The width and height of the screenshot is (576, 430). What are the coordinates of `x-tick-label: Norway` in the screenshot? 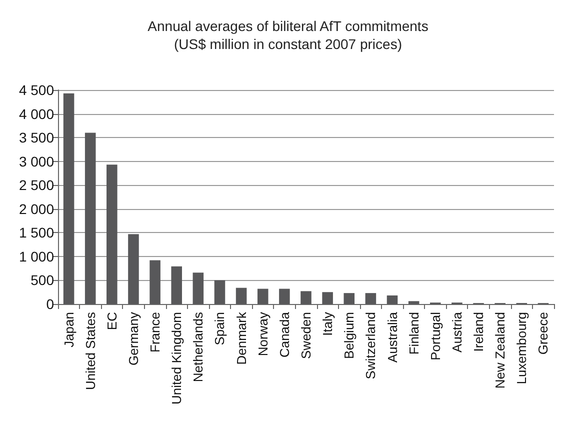 It's located at (262, 334).